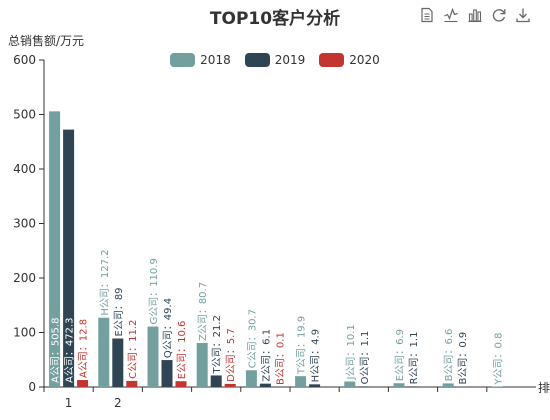 Image resolution: width=550 pixels, height=420 pixels. What do you see at coordinates (69, 403) in the screenshot?
I see `x-tick-label: 1` at bounding box center [69, 403].